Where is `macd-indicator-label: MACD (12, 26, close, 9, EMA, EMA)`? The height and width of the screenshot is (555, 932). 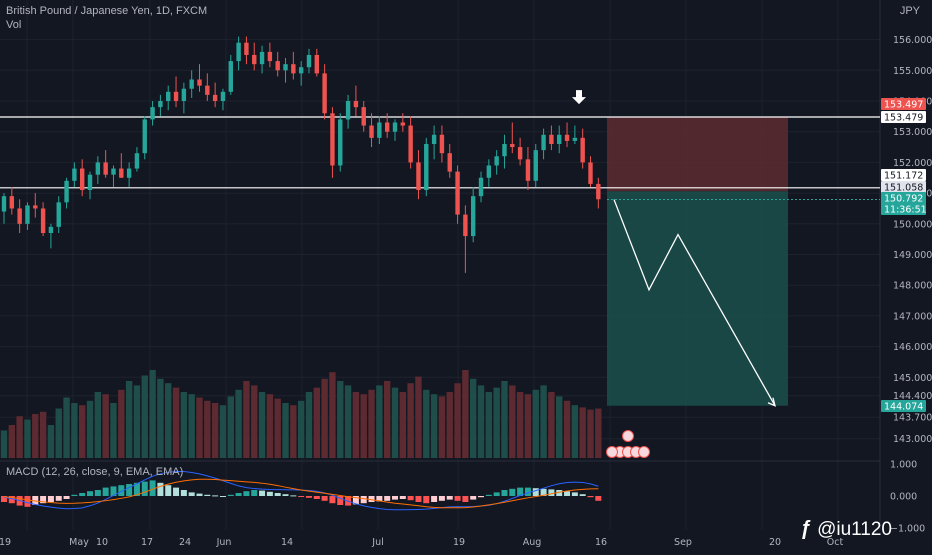 macd-indicator-label: MACD (12, 26, close, 9, EMA, EMA) is located at coordinates (95, 472).